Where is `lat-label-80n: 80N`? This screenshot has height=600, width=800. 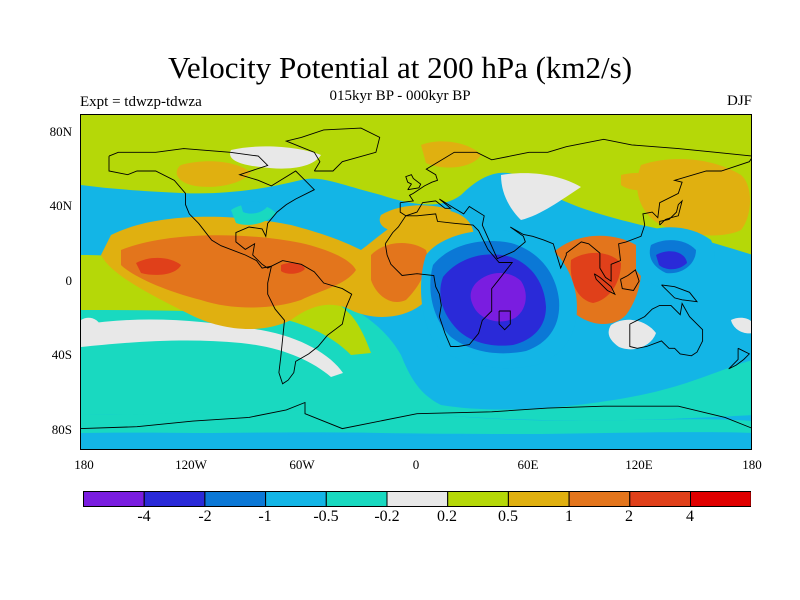
lat-label-80n: 80N is located at coordinates (60, 131).